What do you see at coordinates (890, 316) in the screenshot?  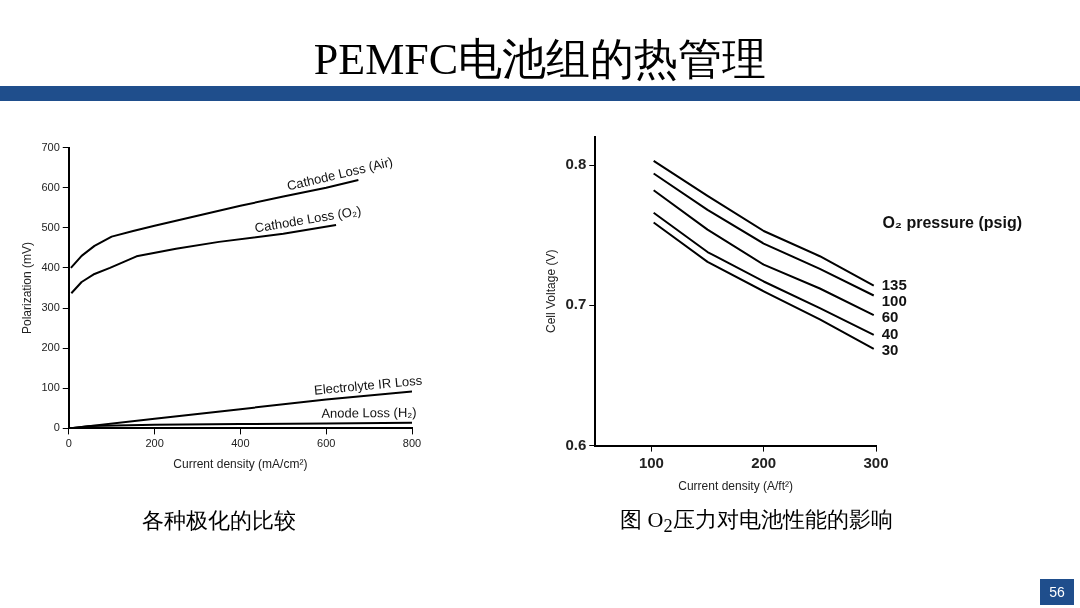 I see `series-label: 60` at bounding box center [890, 316].